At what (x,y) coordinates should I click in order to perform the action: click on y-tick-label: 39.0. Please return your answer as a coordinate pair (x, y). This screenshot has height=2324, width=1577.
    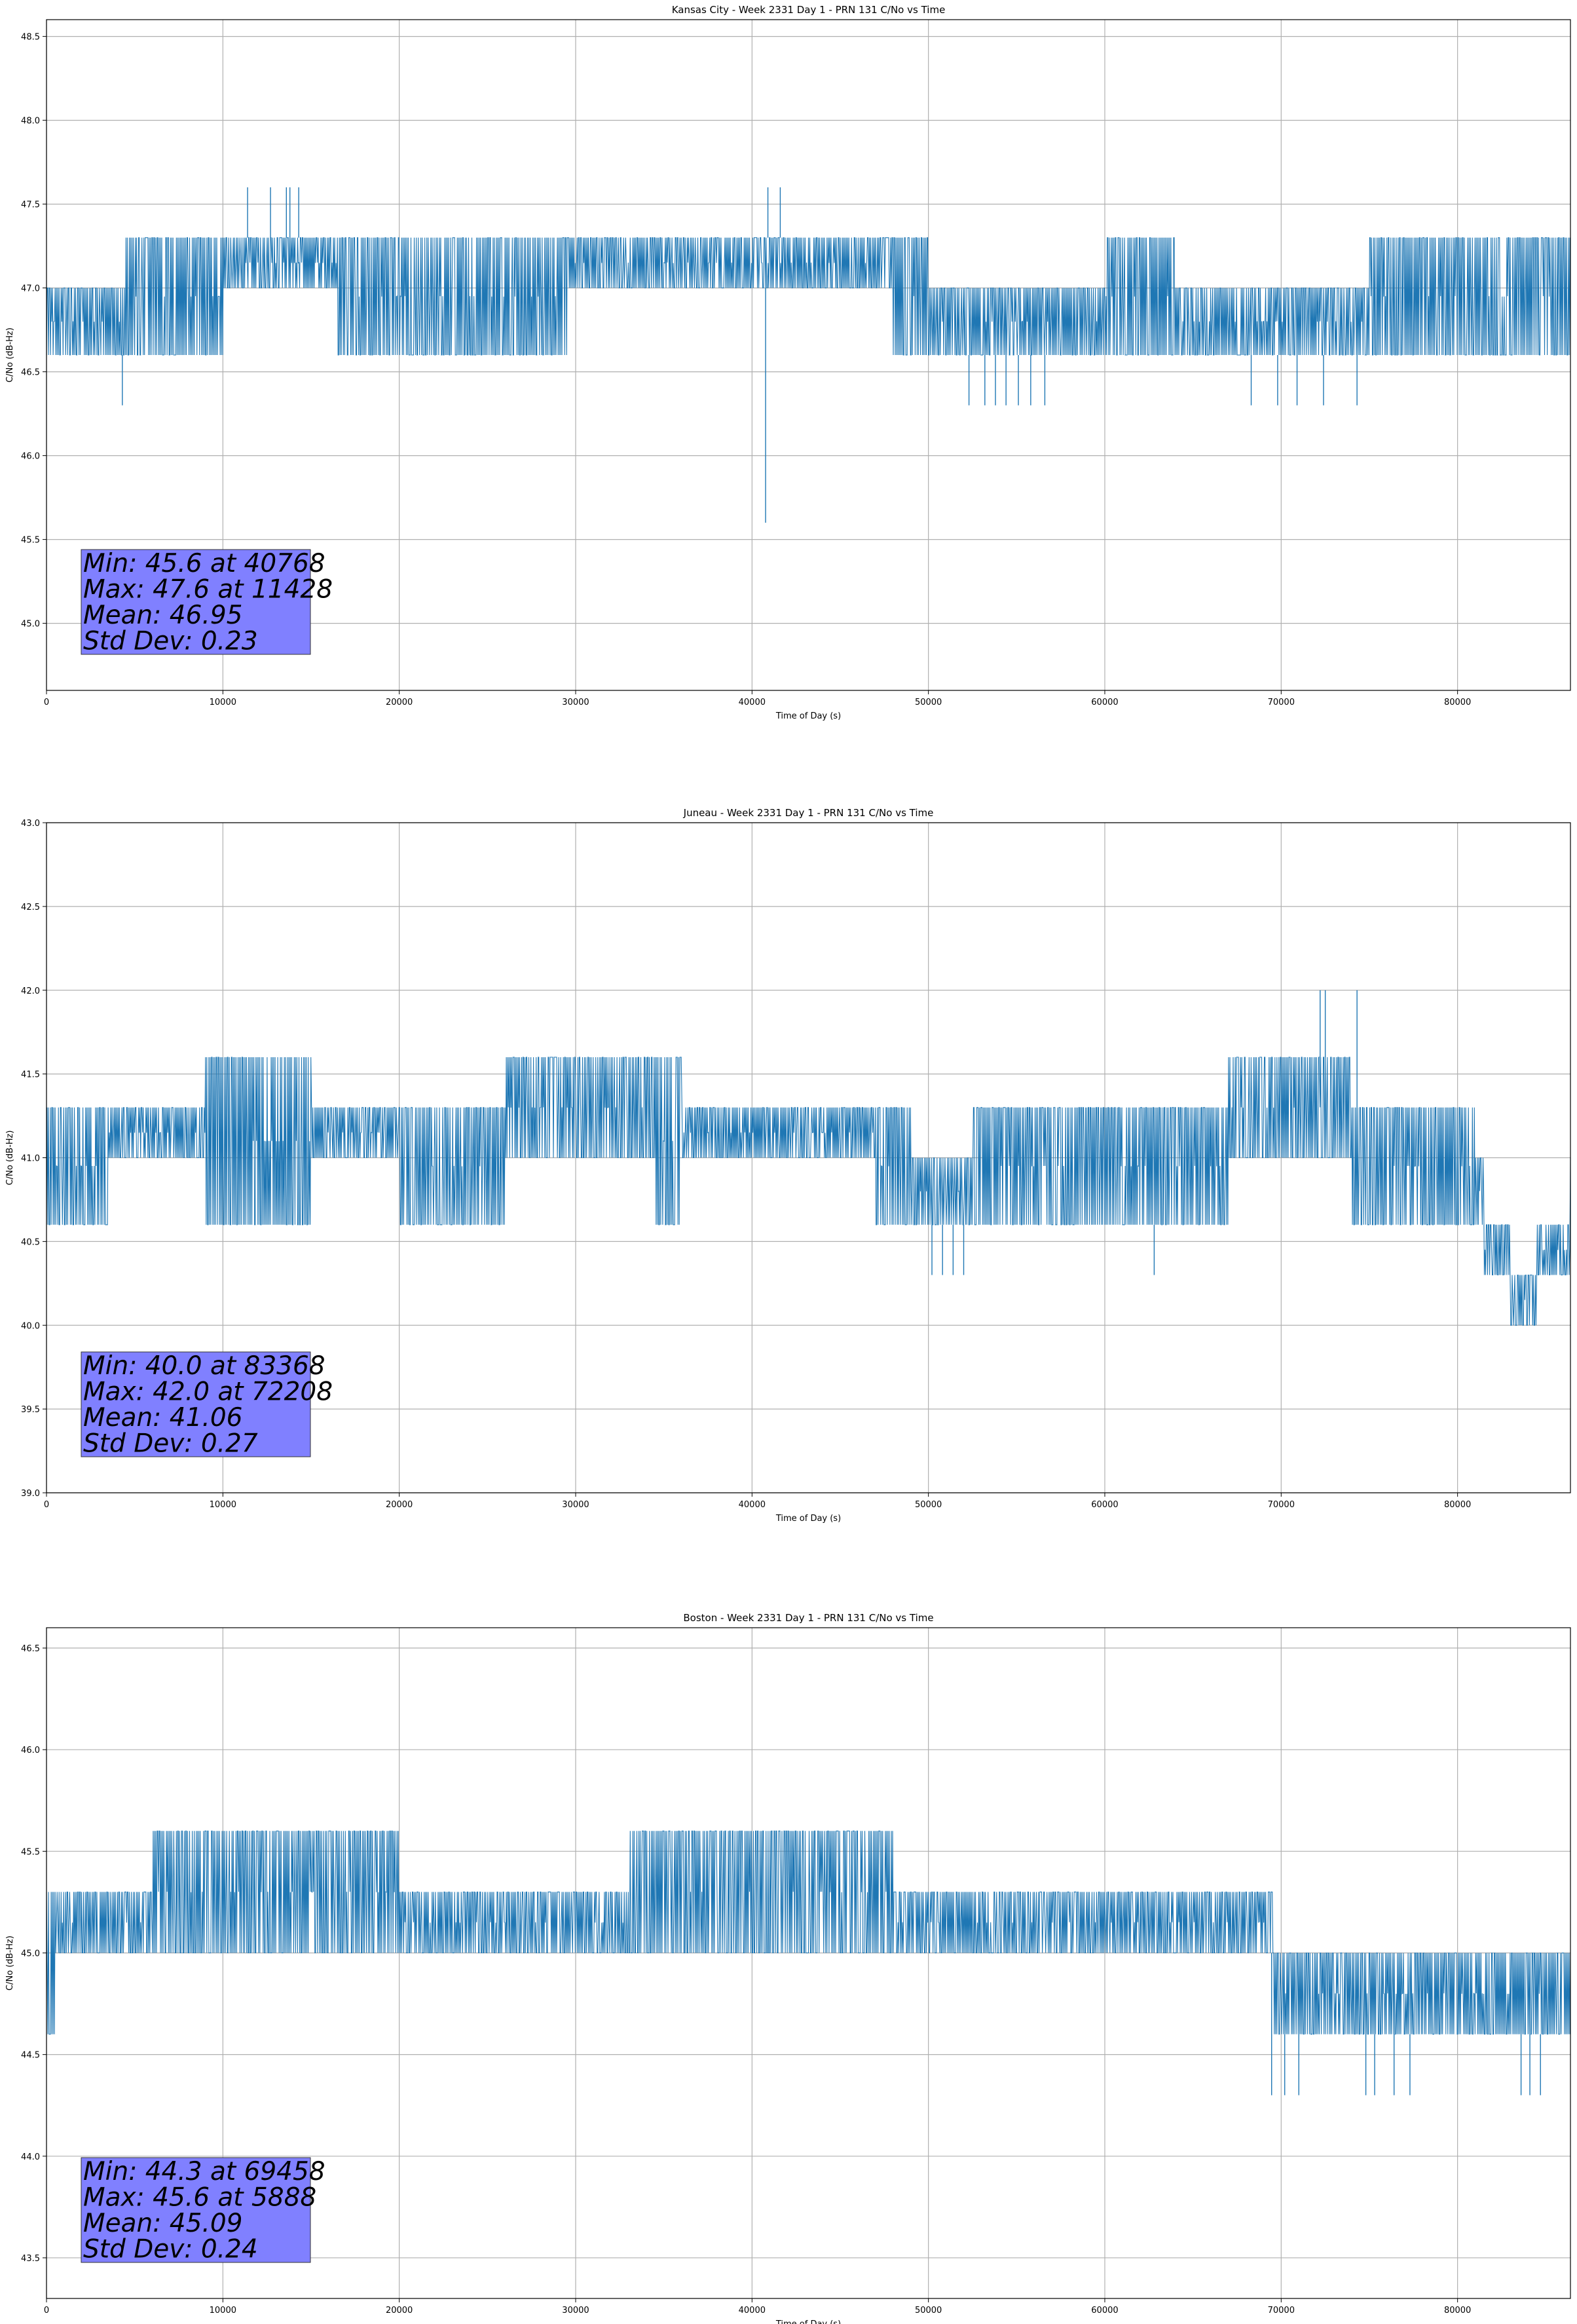
    Looking at the image, I should click on (30, 1494).